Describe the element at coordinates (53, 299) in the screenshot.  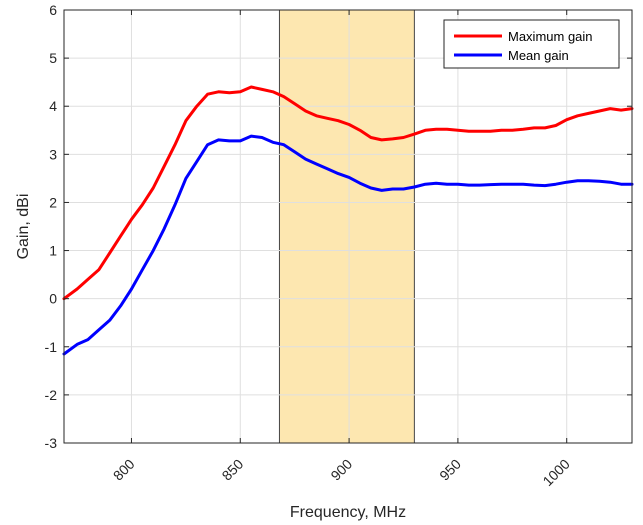
I see `y-tick-label: 0` at that location.